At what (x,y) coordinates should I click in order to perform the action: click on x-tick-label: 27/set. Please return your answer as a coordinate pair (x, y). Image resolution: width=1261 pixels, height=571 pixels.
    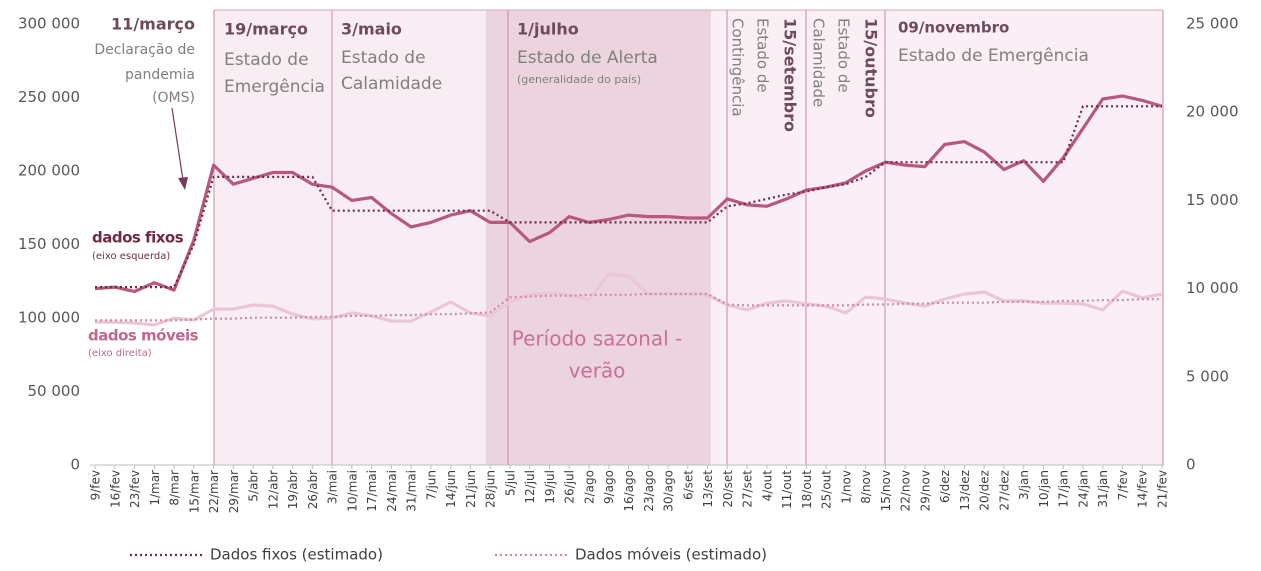
    Looking at the image, I should click on (748, 489).